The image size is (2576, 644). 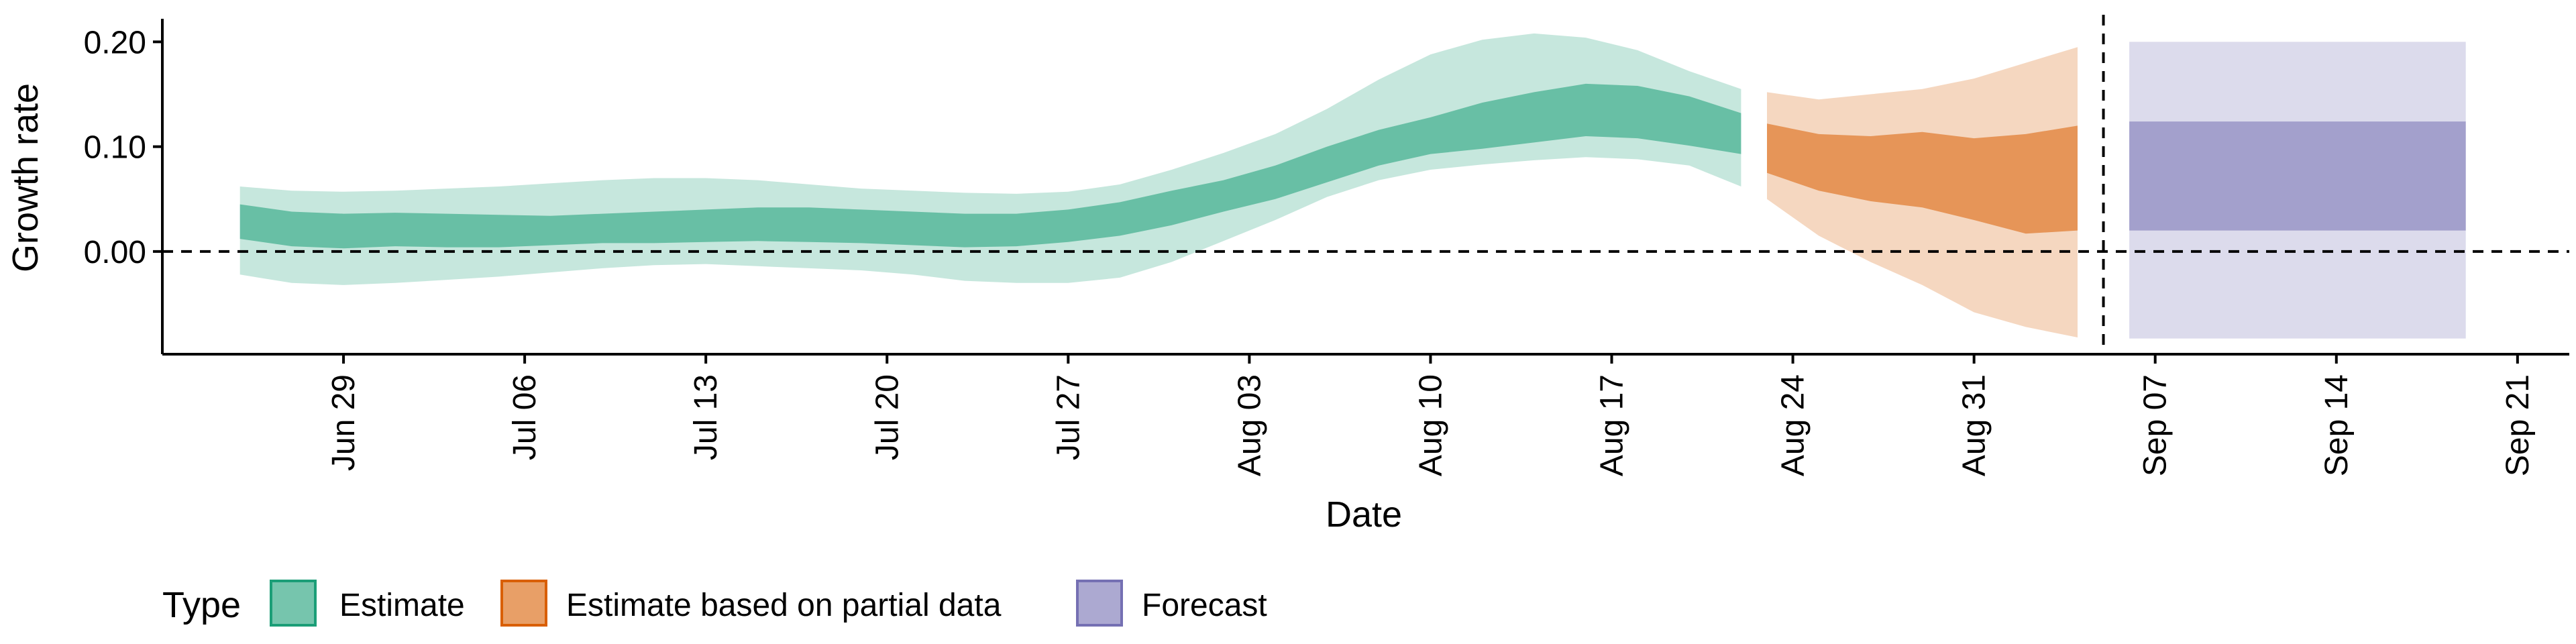 What do you see at coordinates (1204, 605) in the screenshot?
I see `legend-label-forecast: Forecast` at bounding box center [1204, 605].